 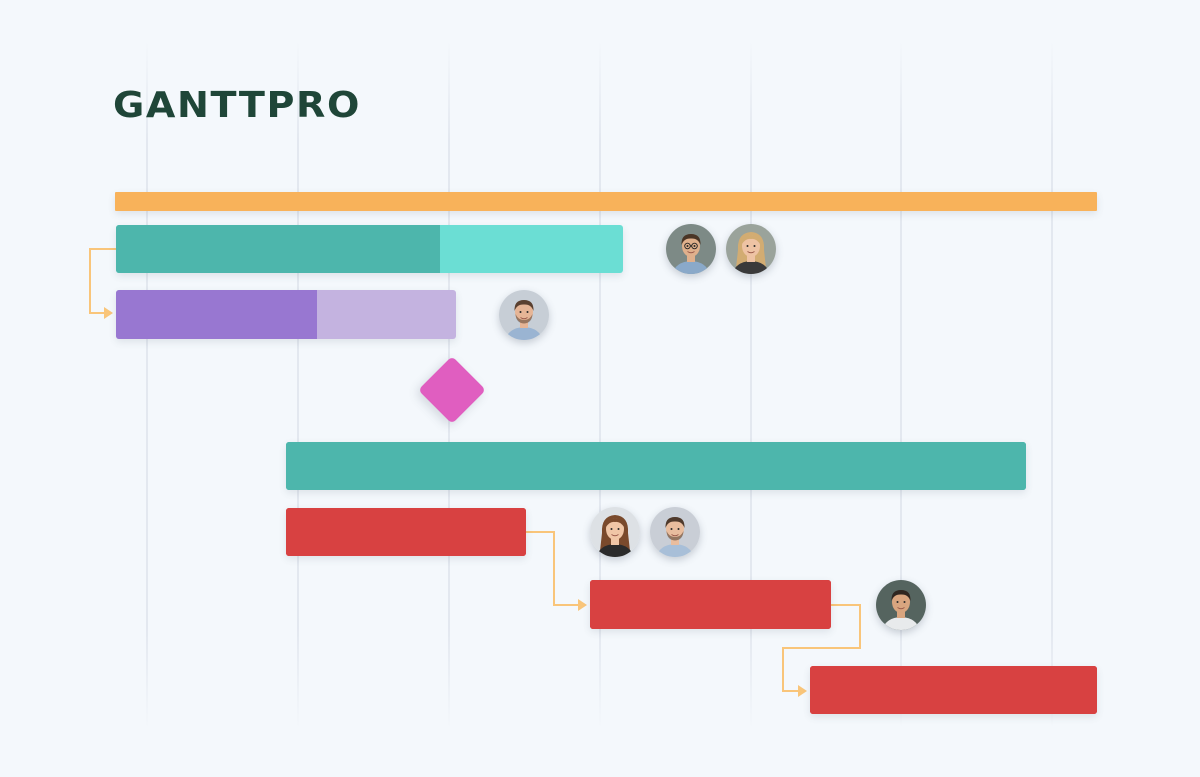 I want to click on avatar-woman-blonde, so click(x=751, y=249).